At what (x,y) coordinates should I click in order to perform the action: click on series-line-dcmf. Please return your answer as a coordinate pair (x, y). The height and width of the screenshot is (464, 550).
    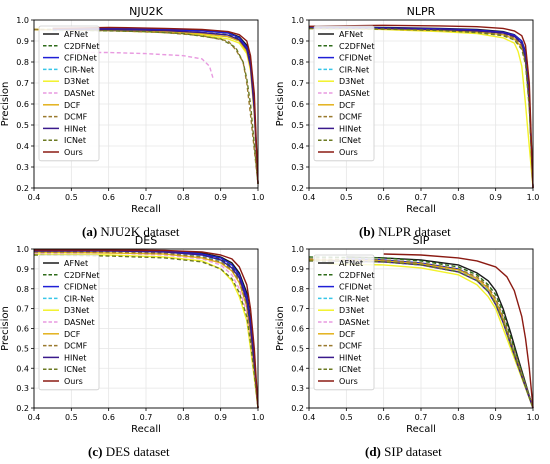
    Looking at the image, I should click on (146, 330).